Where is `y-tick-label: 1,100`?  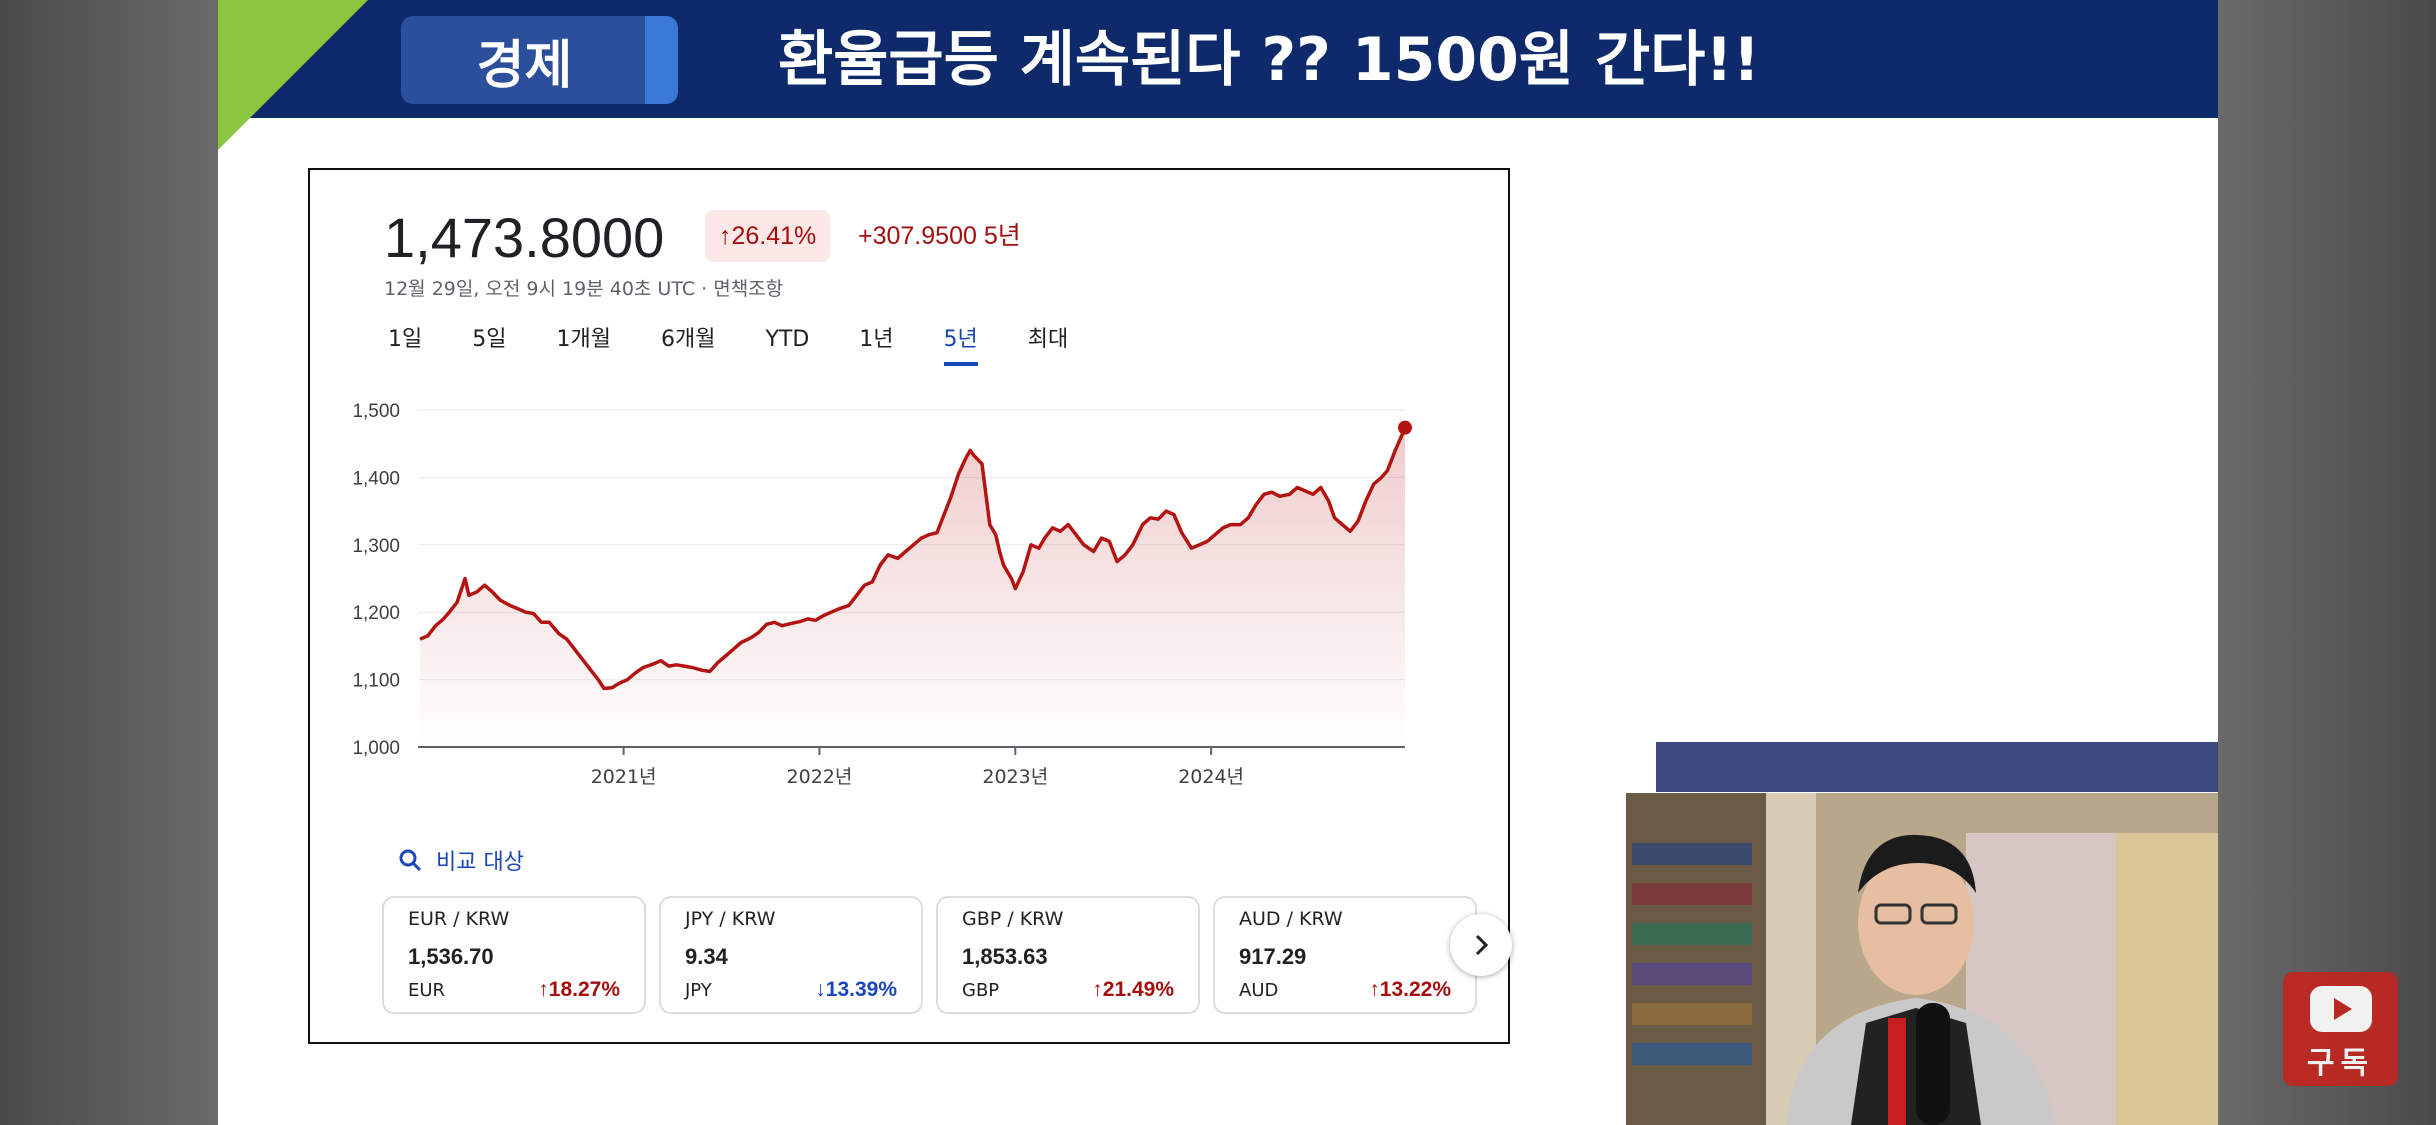
y-tick-label: 1,100 is located at coordinates (376, 681).